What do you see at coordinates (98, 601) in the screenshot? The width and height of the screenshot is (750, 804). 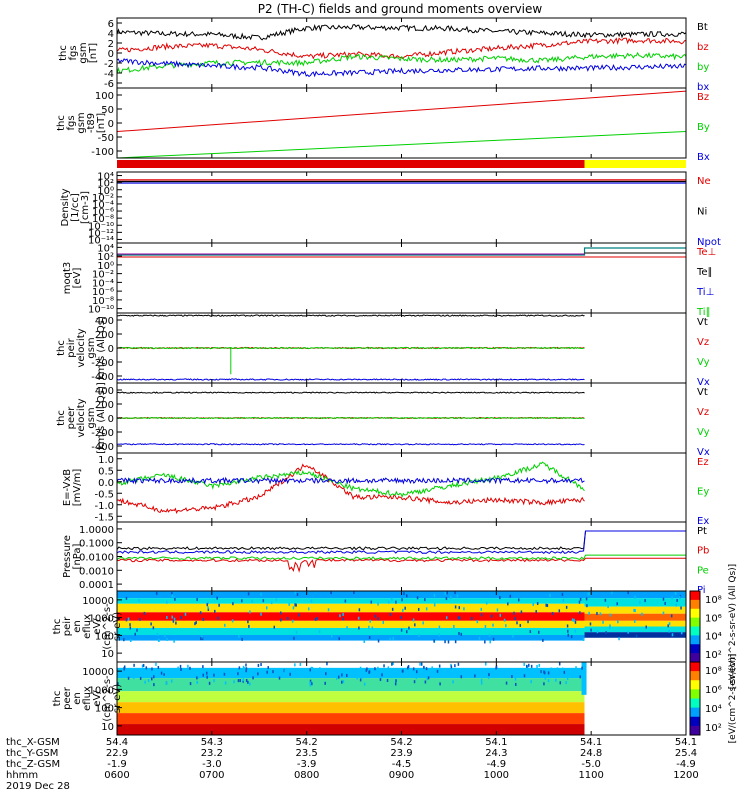 I see `y-tick-label: 10000` at bounding box center [98, 601].